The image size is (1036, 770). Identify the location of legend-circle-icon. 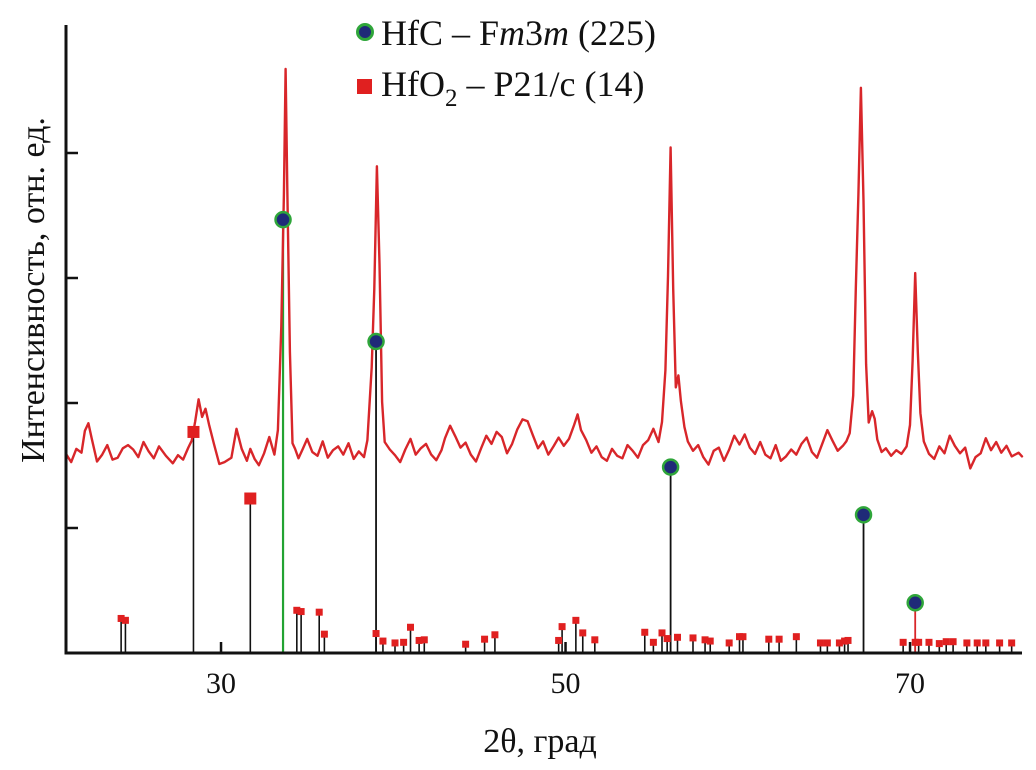
(365, 32).